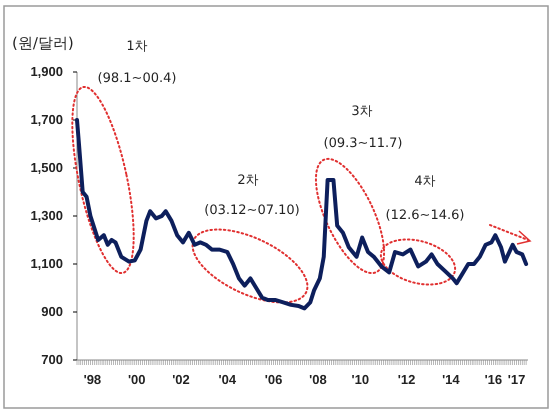 The height and width of the screenshot is (412, 552). What do you see at coordinates (318, 379) in the screenshot?
I see `x-tick-label: '08` at bounding box center [318, 379].